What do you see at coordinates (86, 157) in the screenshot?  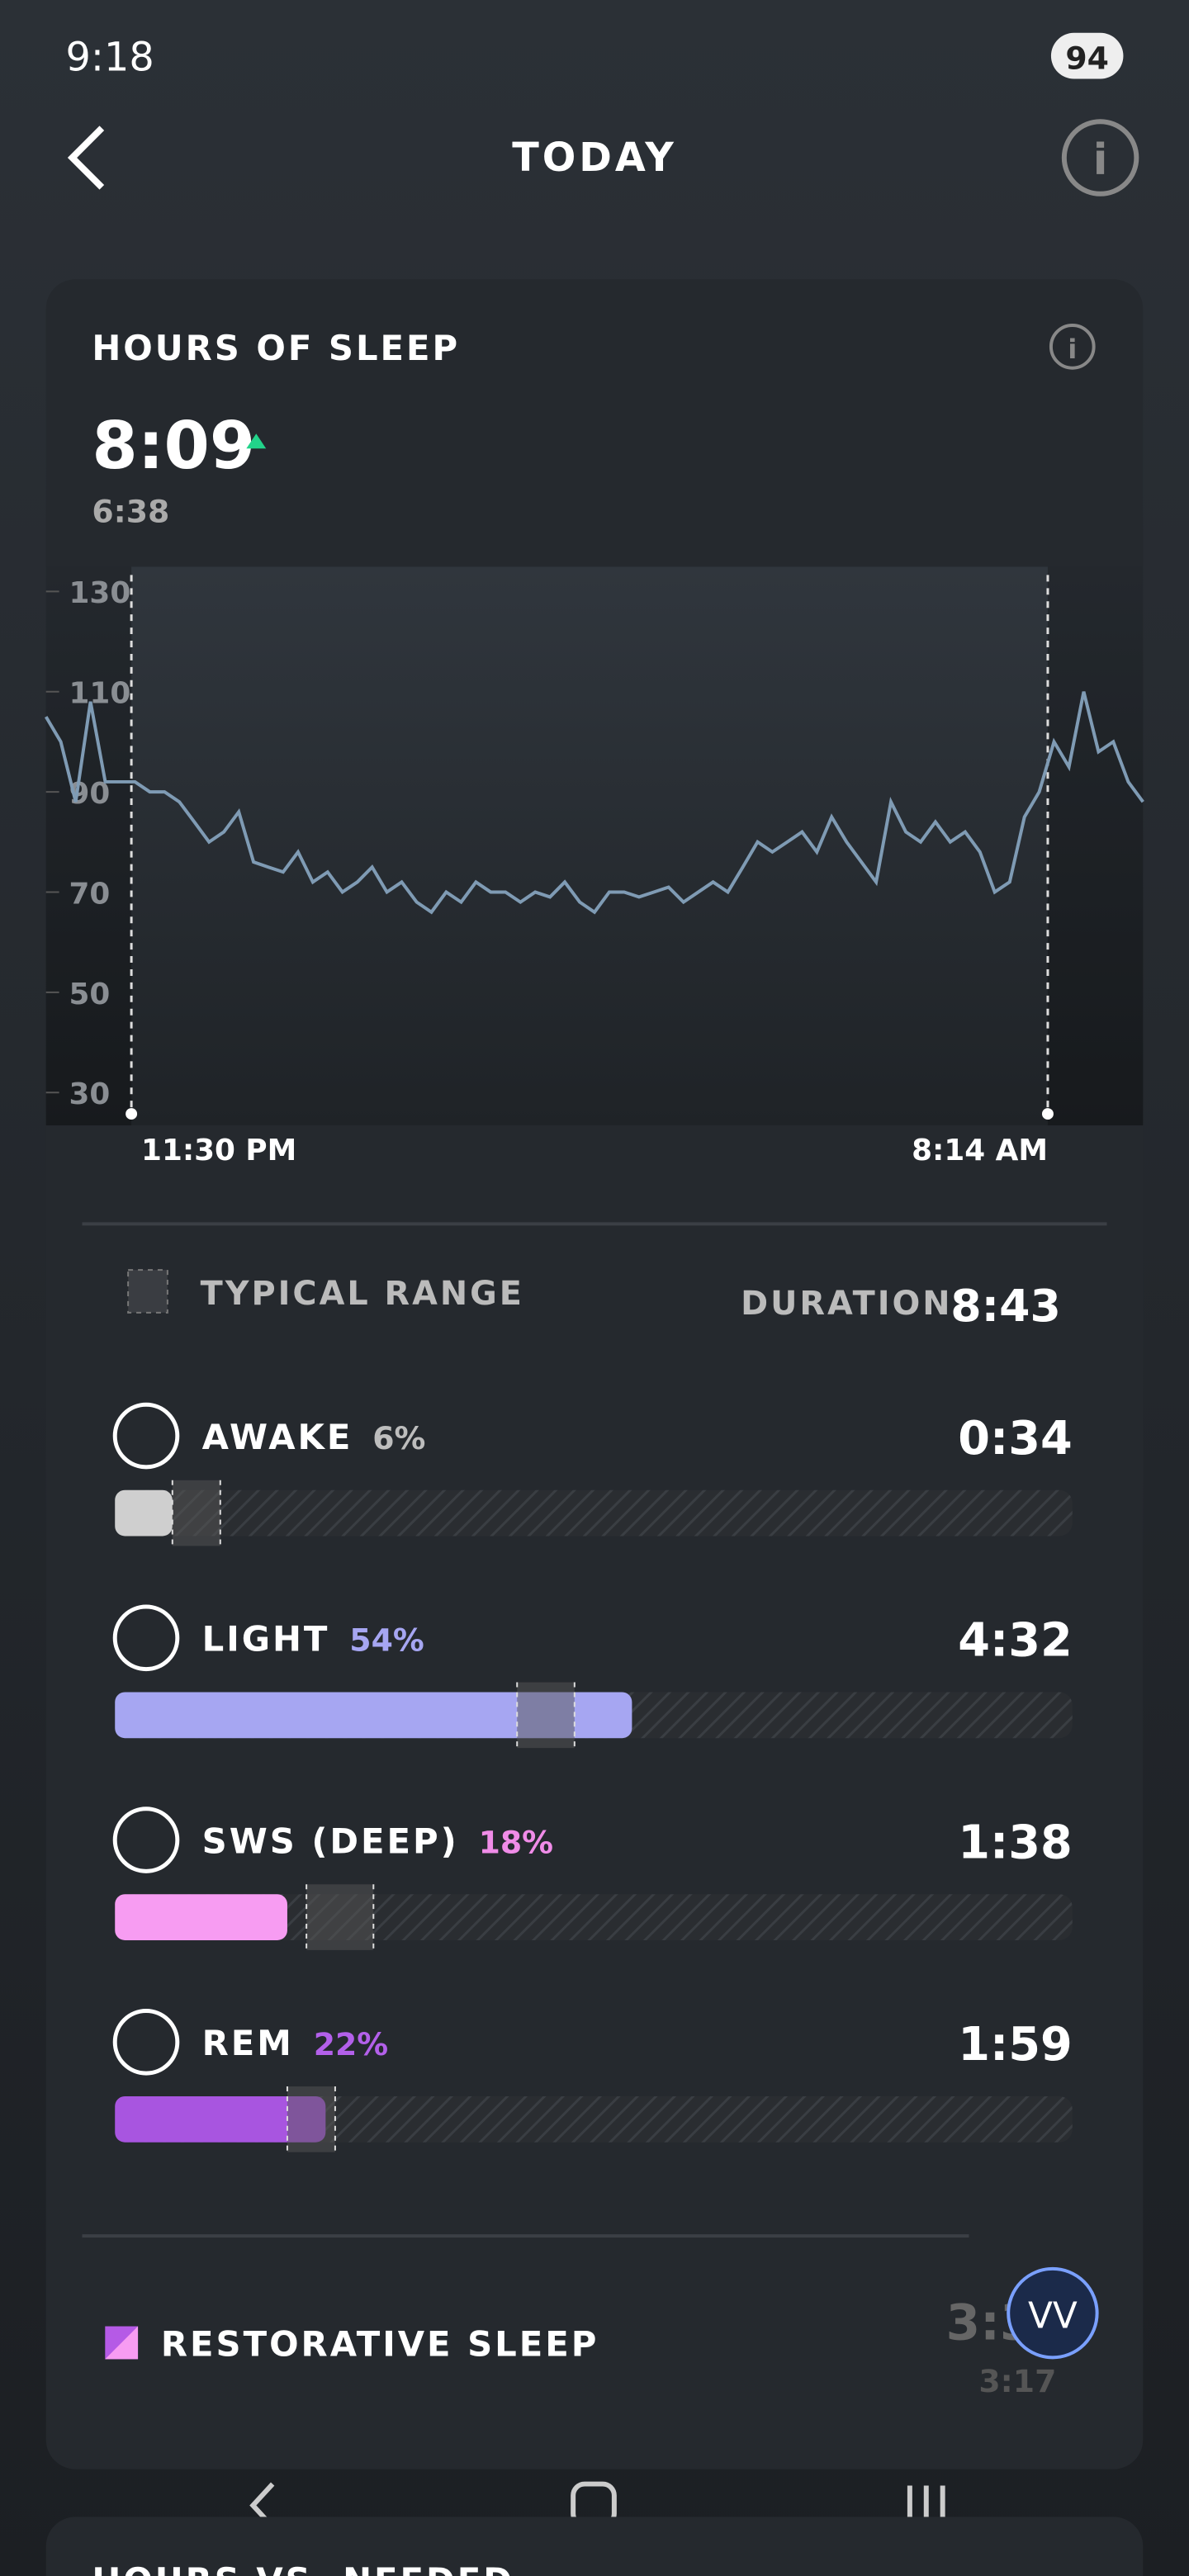 I see `back-button` at bounding box center [86, 157].